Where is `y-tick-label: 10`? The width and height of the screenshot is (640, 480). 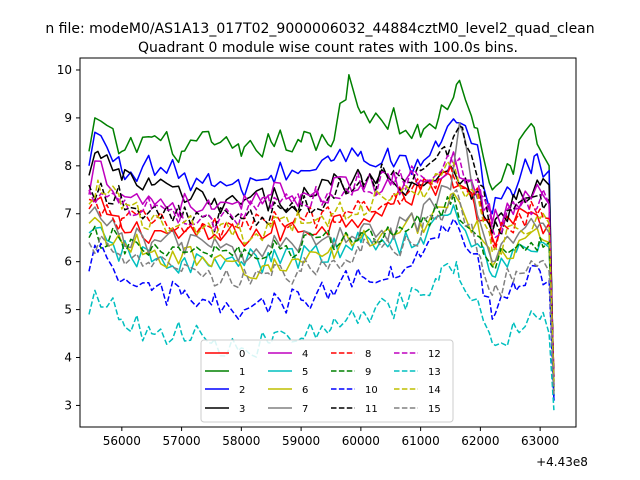 y-tick-label: 10 is located at coordinates (64, 70).